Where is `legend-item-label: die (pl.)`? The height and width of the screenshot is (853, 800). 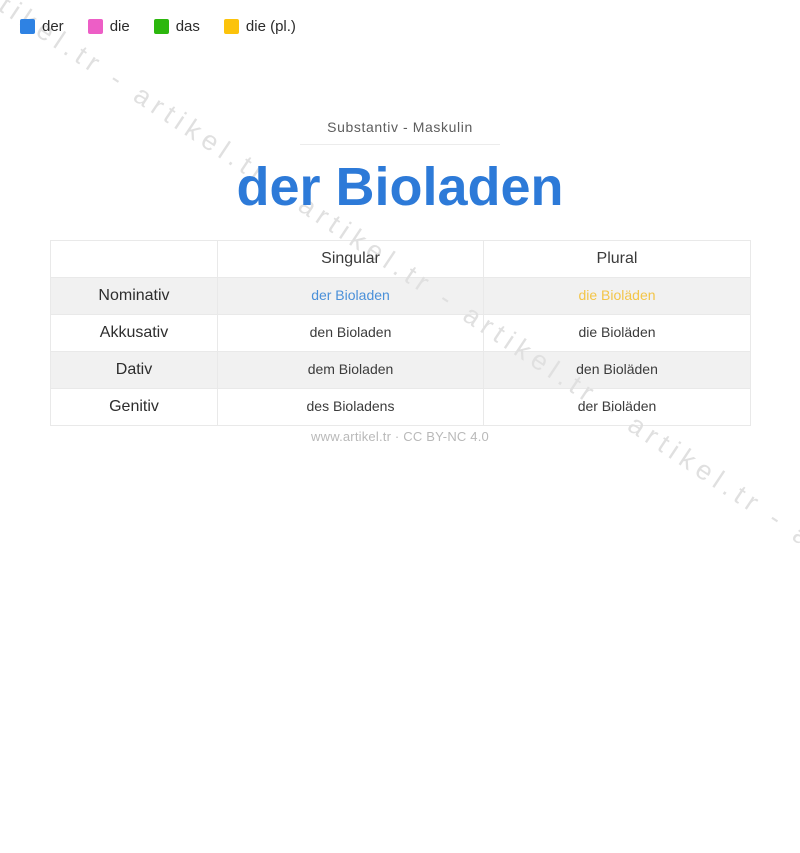 legend-item-label: die (pl.) is located at coordinates (270, 26).